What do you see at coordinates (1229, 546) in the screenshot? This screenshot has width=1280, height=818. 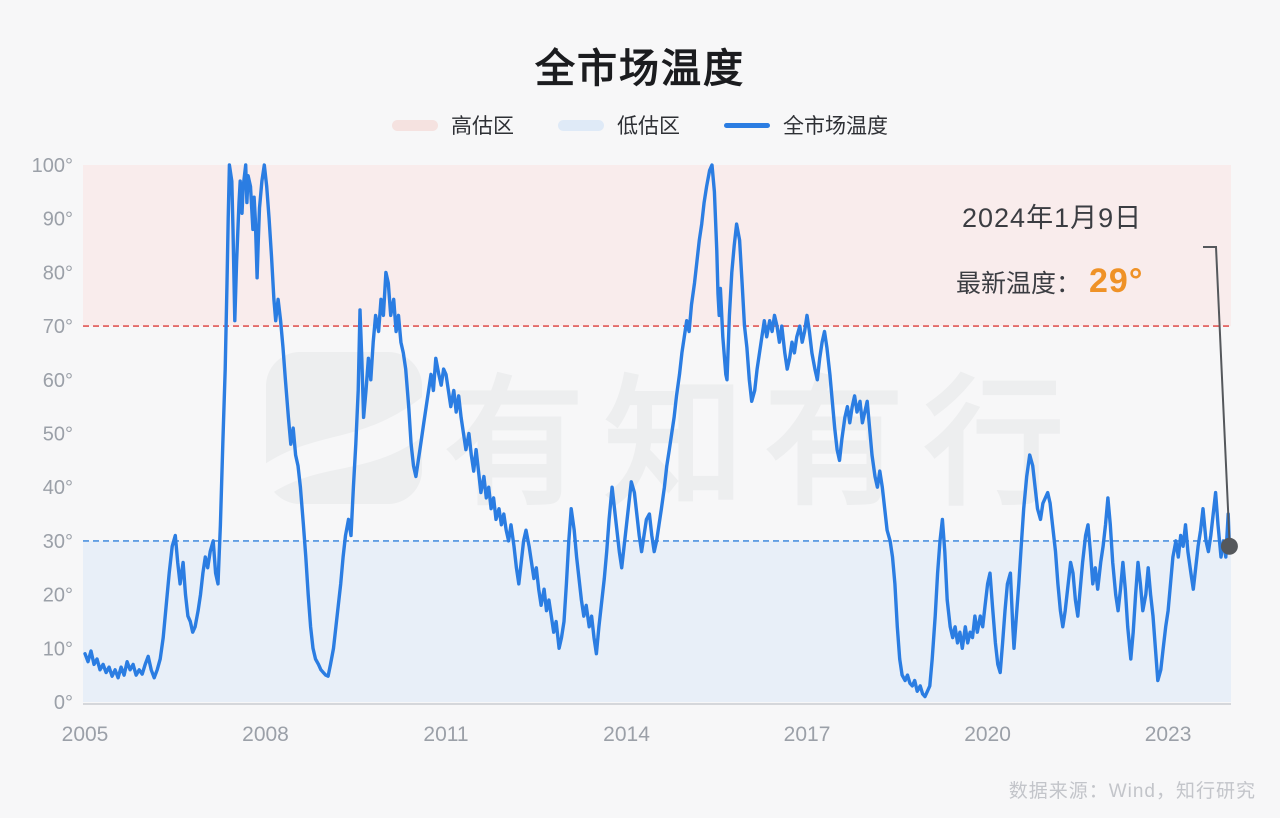 I see `latest-point-marker` at bounding box center [1229, 546].